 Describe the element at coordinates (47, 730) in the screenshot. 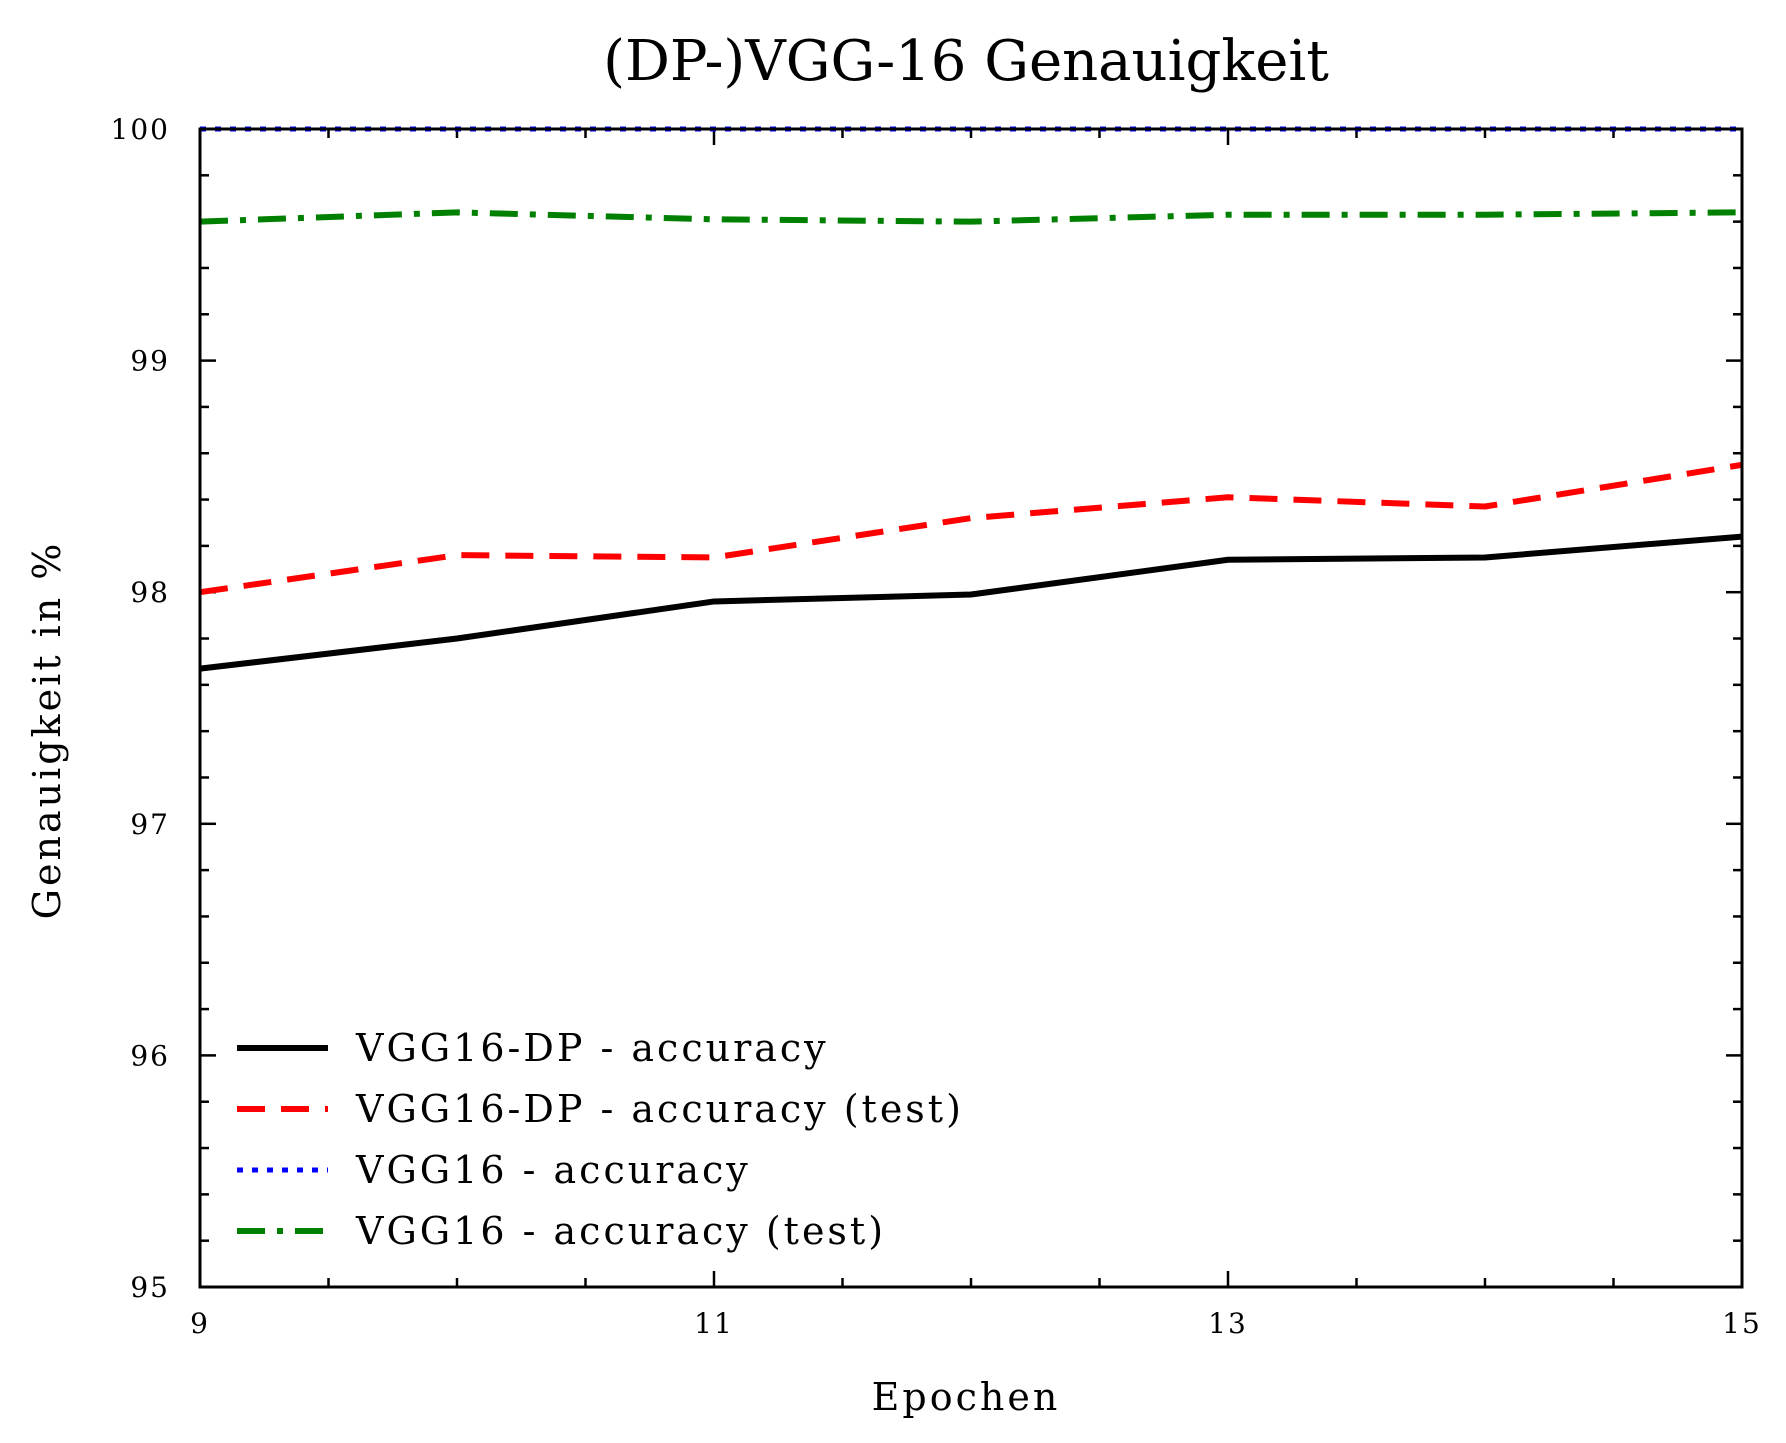

I see `y-axis-label: Genauigkeit in %` at that location.